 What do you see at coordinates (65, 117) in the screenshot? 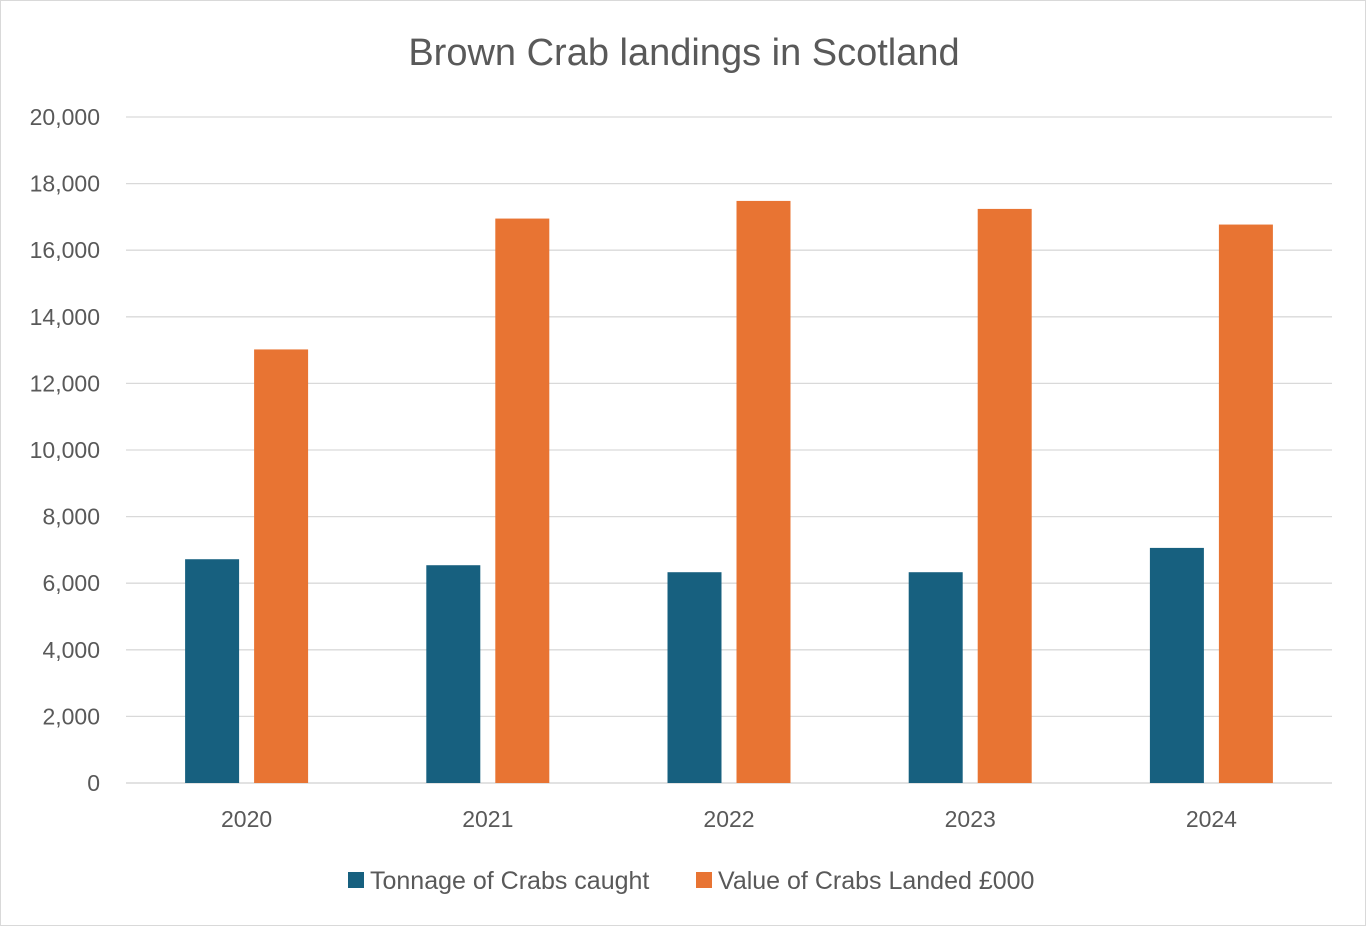
I see `y-tick-label: 20,000` at bounding box center [65, 117].